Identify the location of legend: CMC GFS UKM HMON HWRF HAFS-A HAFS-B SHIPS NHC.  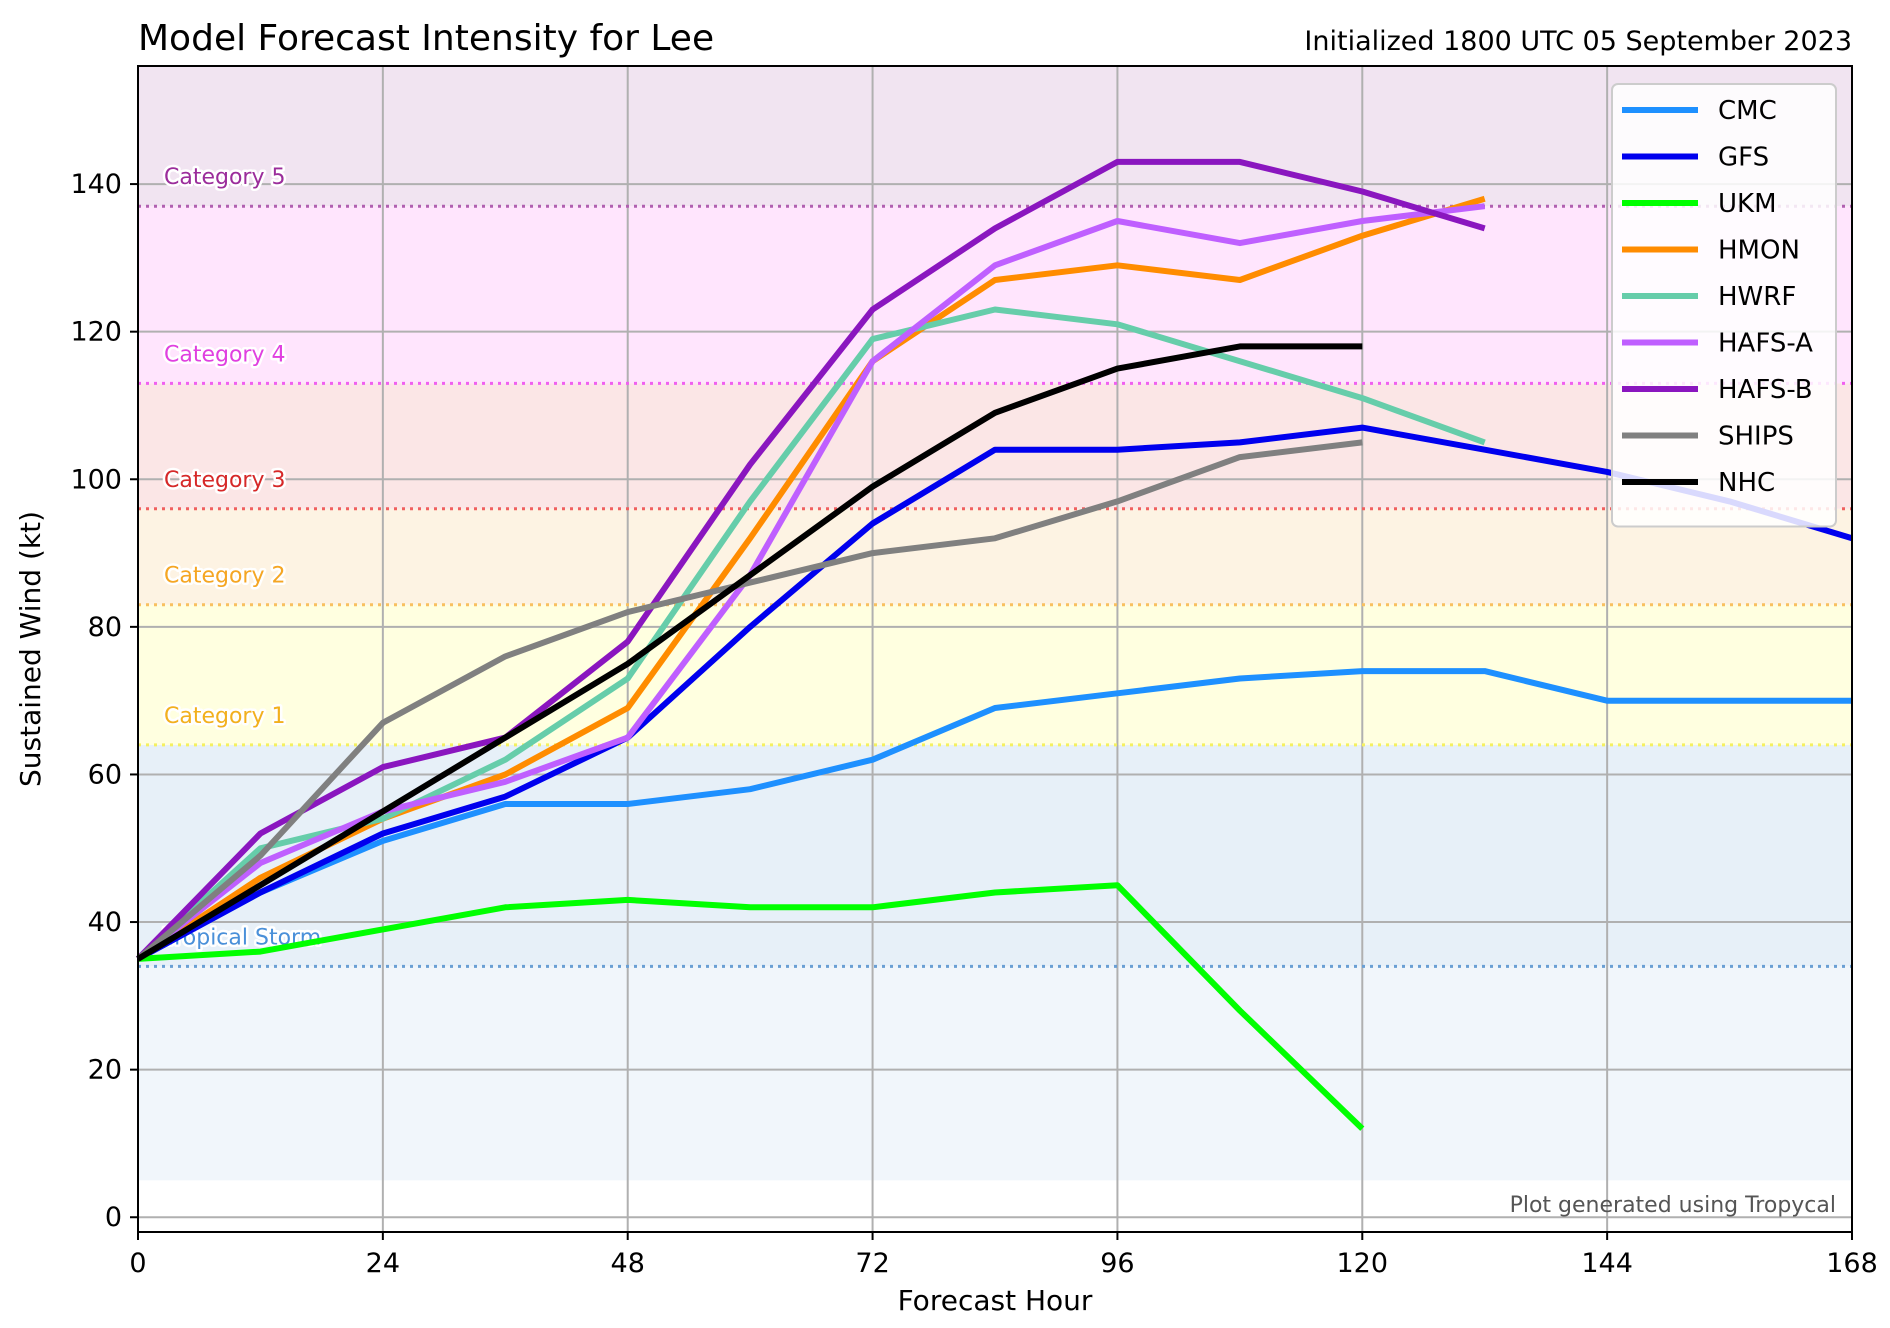
(1724, 305).